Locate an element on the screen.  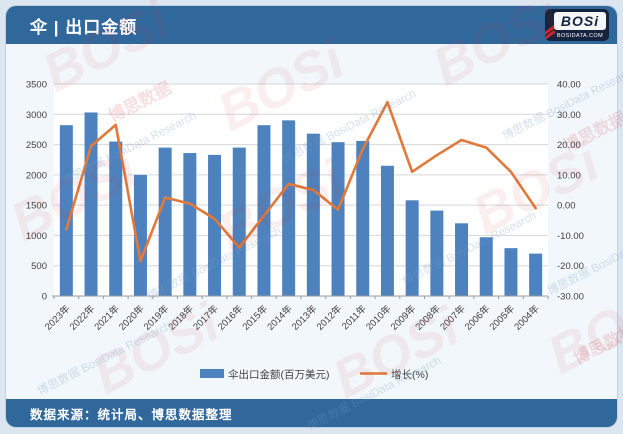
right-axis-tick-label: 10.00 is located at coordinates (569, 175).